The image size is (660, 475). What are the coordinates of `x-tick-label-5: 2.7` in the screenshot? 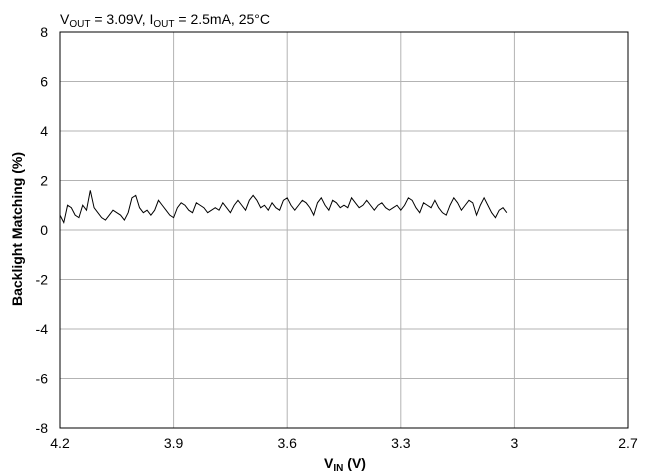 It's located at (628, 443).